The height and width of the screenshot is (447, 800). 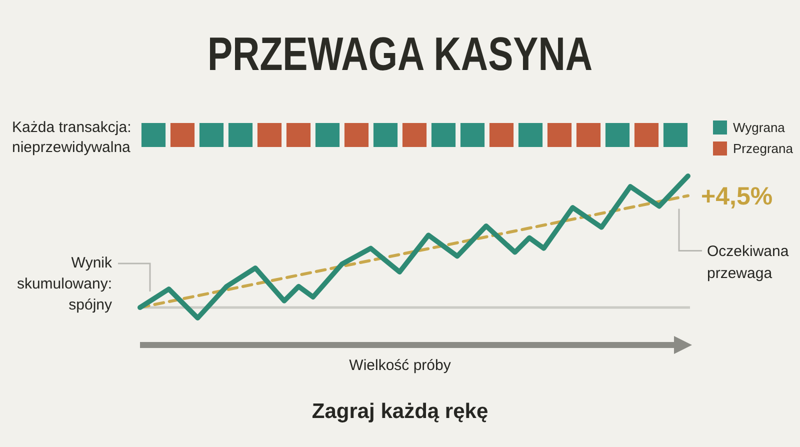 I want to click on text: Zagraj każdą rękę, so click(x=400, y=411).